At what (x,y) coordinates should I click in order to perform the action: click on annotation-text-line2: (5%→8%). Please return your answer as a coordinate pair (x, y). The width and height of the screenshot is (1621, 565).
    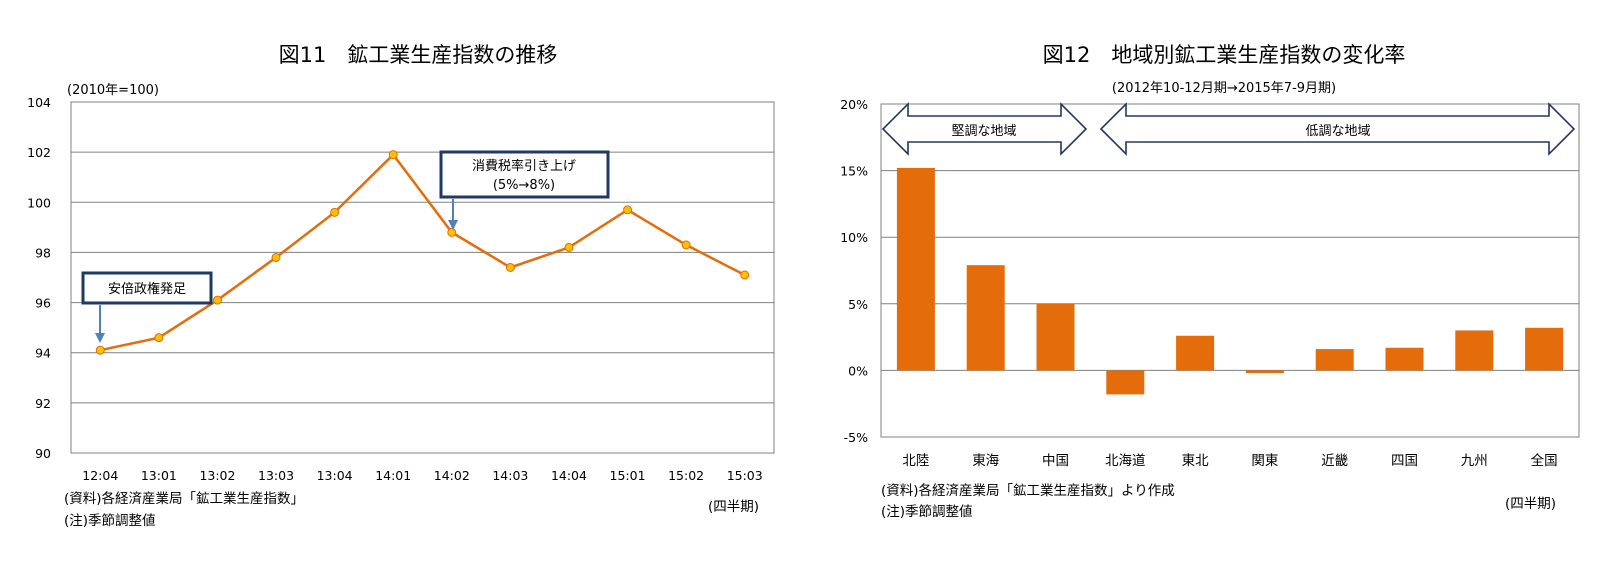
    Looking at the image, I should click on (524, 185).